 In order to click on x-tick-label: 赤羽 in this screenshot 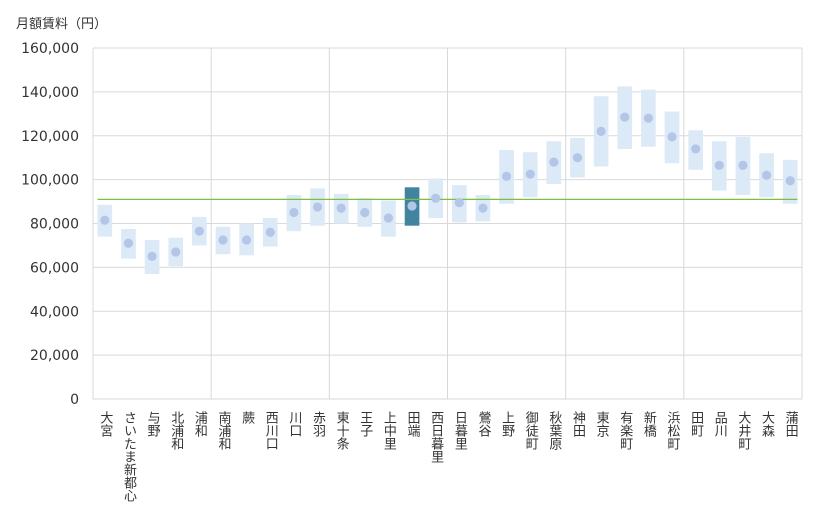, I will do `click(318, 424)`.